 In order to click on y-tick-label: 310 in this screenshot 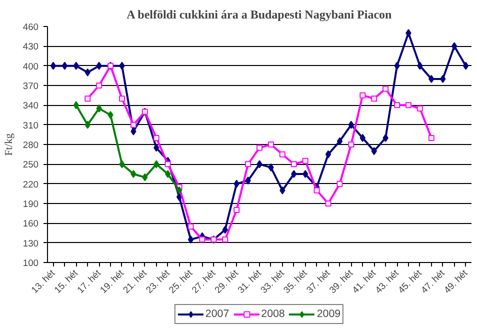, I will do `click(30, 125)`.